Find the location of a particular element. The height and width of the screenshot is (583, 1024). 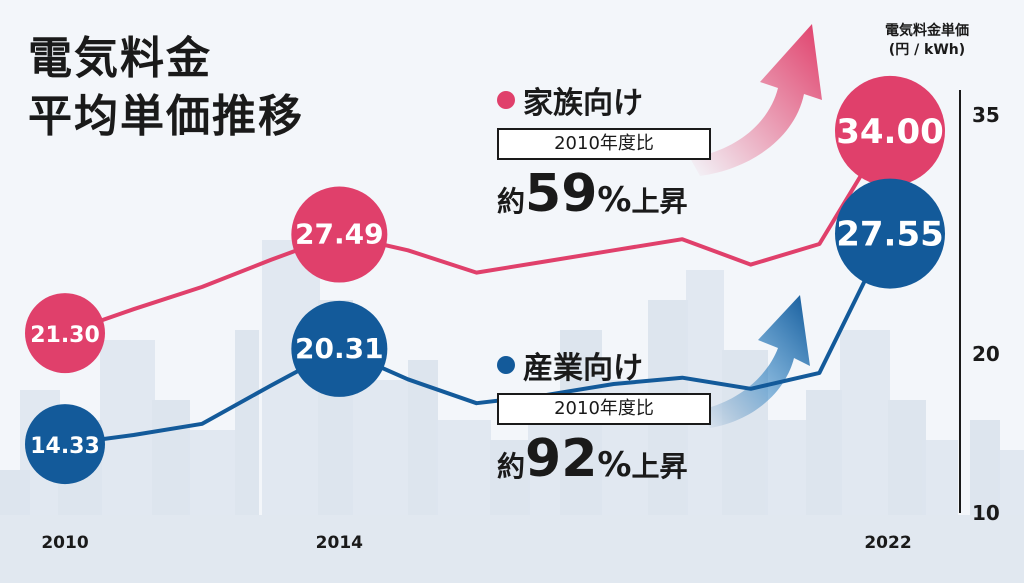

industrial-legend-dot is located at coordinates (506, 365).